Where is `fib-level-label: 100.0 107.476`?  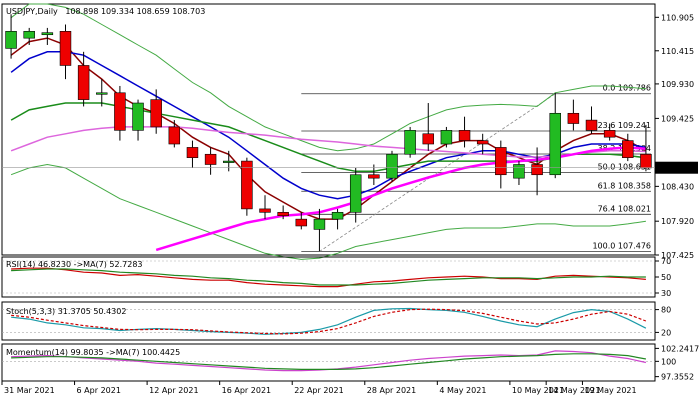 fib-level-label: 100.0 107.476 is located at coordinates (621, 246).